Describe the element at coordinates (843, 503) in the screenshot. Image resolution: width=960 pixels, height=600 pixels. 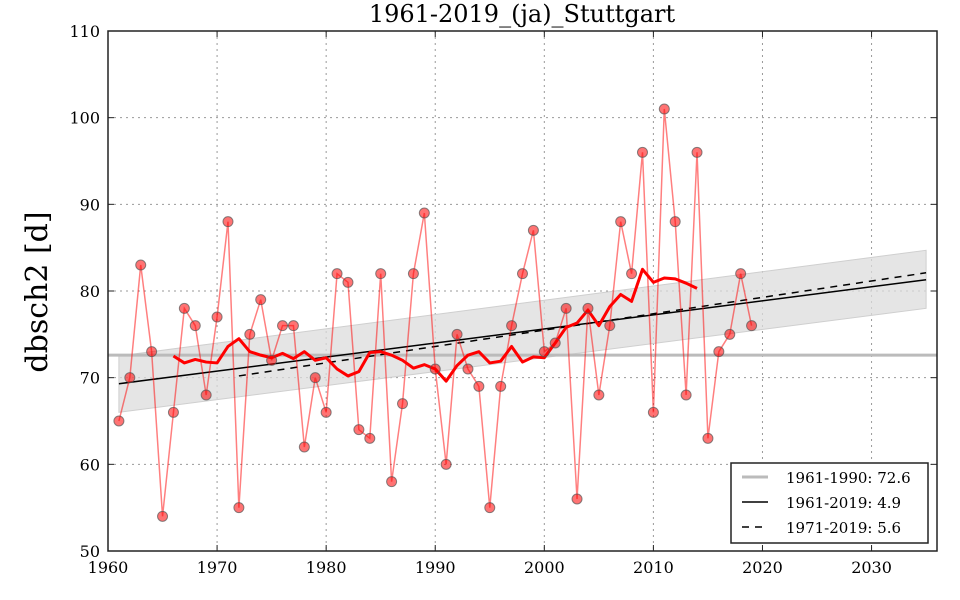
I see `legend-label-trend-1961: 1961-2019: 4.9` at that location.